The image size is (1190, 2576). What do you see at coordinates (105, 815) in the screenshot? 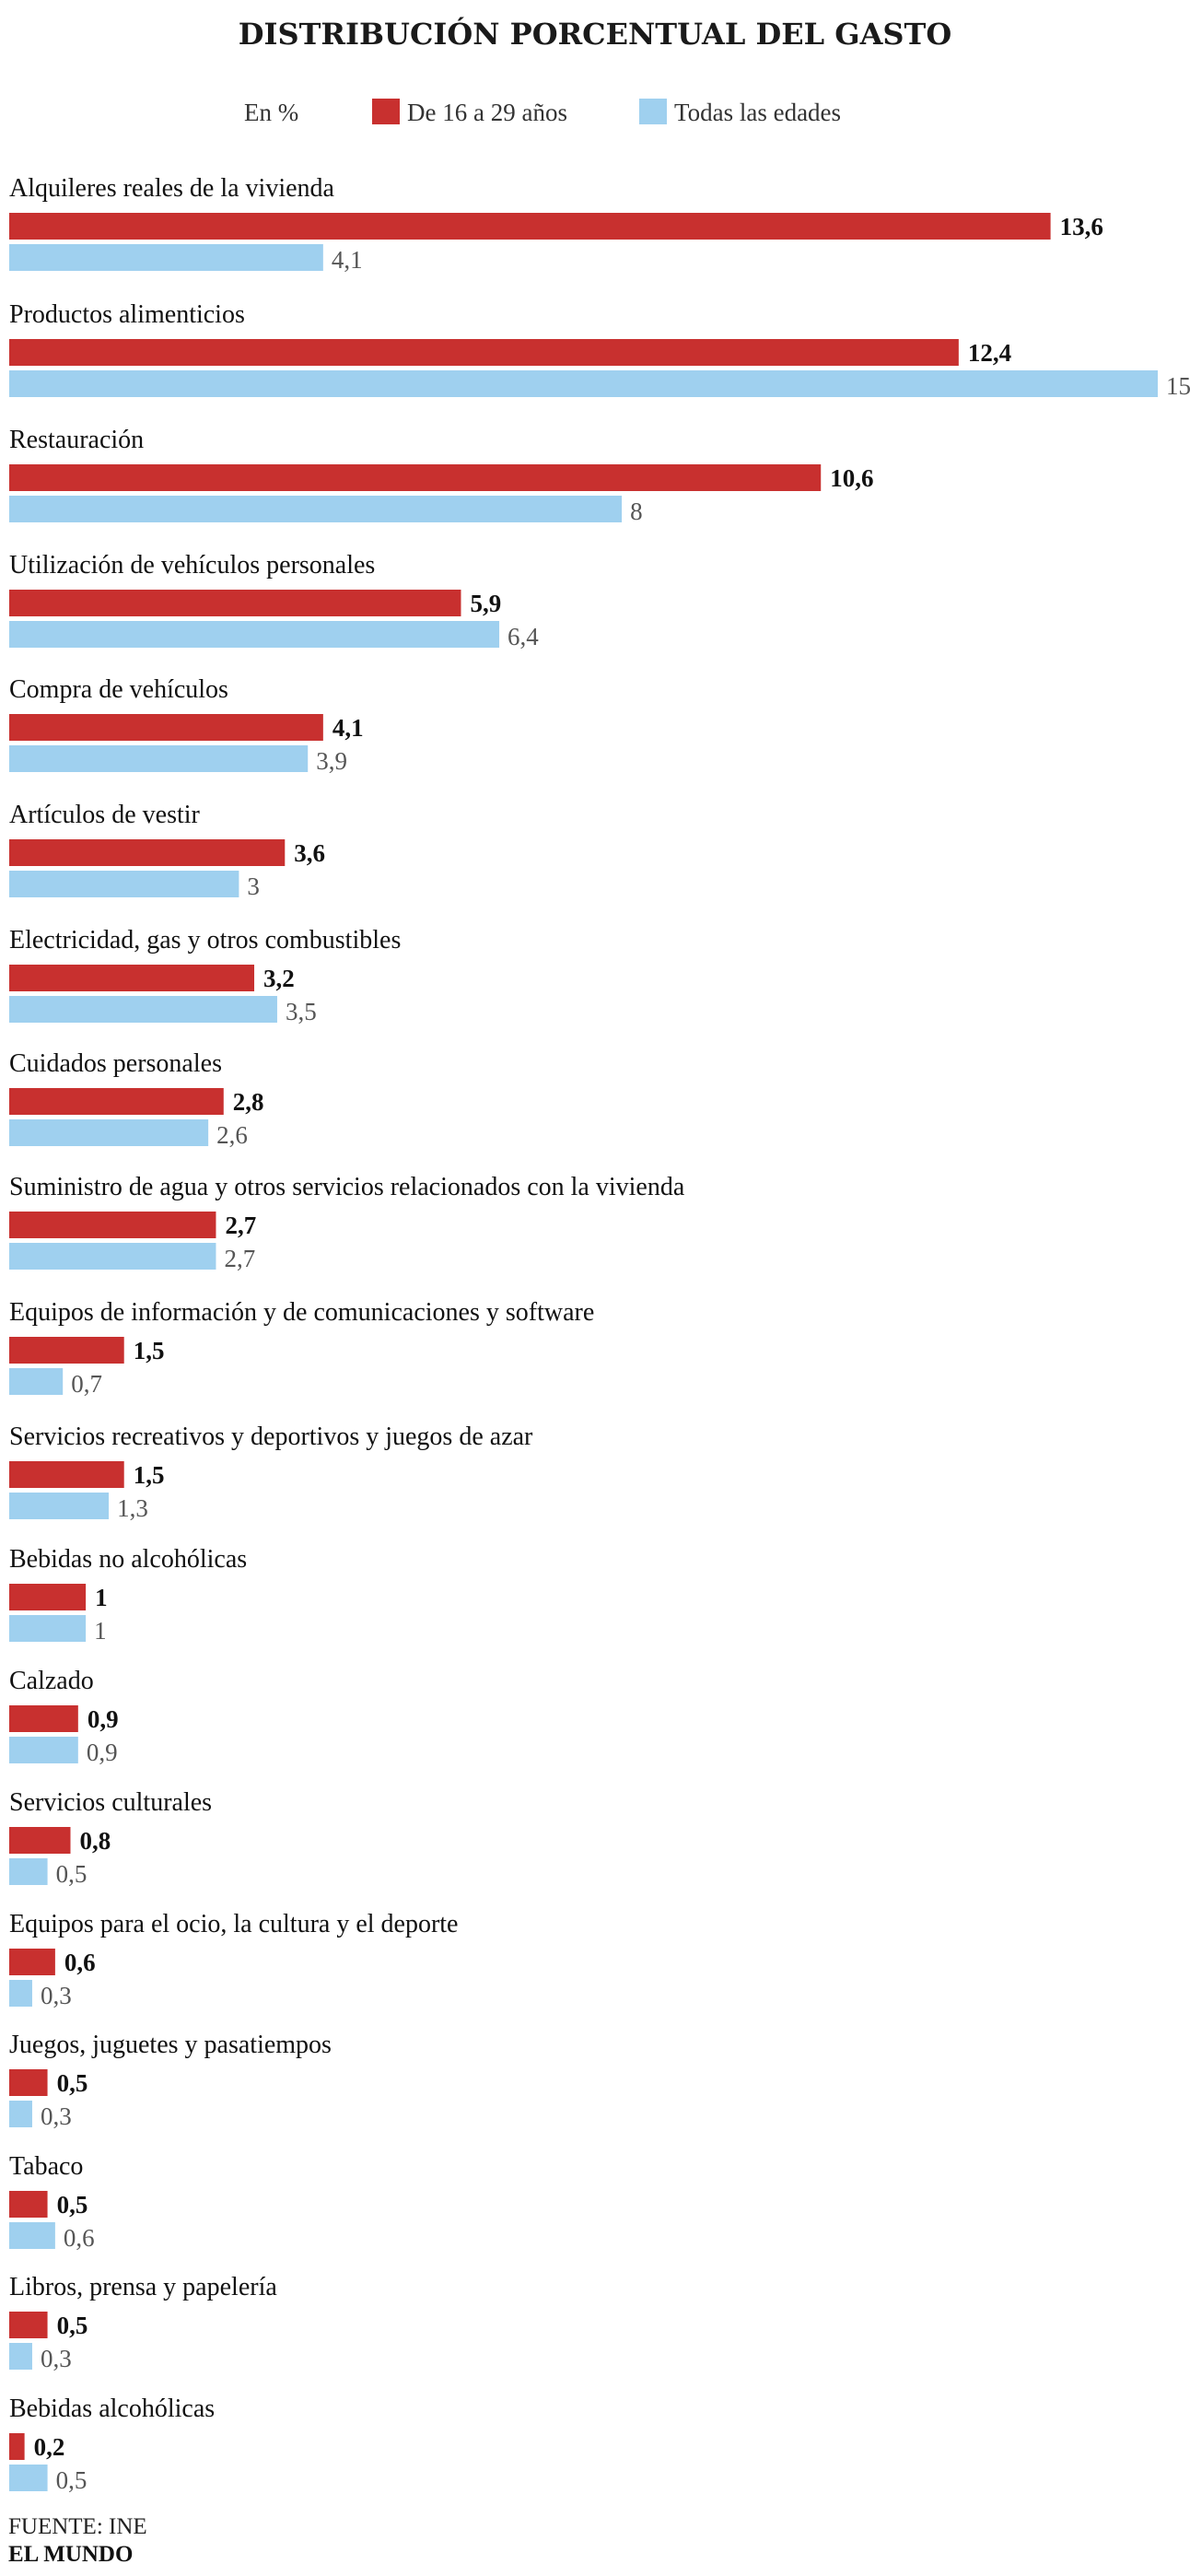
I see `category-label: Artículos de vestir` at bounding box center [105, 815].